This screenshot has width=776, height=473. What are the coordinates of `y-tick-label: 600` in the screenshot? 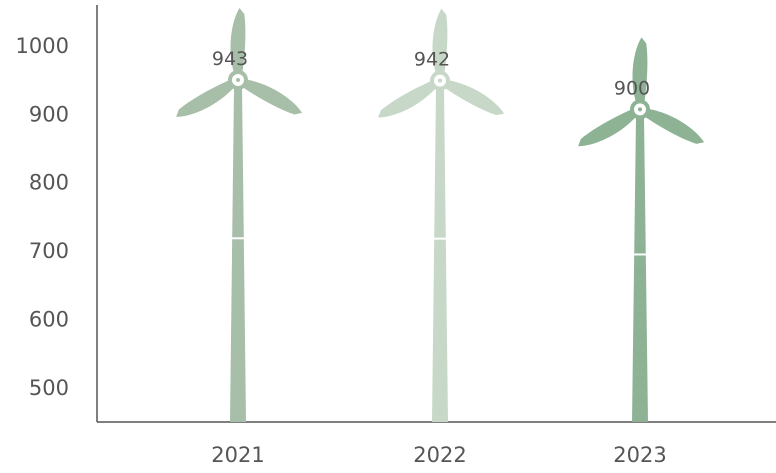 It's located at (49, 319).